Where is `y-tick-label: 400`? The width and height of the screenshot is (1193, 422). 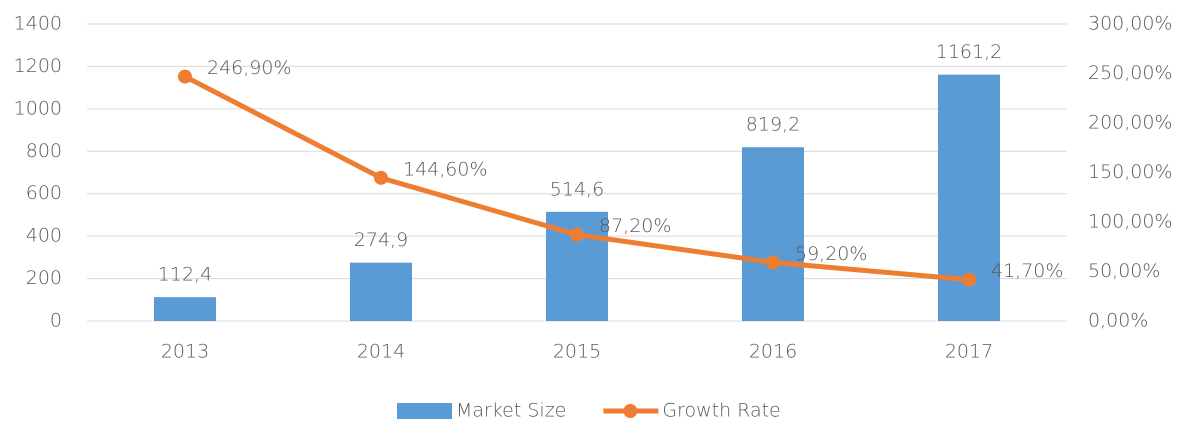
y-tick-label: 400 is located at coordinates (44, 236).